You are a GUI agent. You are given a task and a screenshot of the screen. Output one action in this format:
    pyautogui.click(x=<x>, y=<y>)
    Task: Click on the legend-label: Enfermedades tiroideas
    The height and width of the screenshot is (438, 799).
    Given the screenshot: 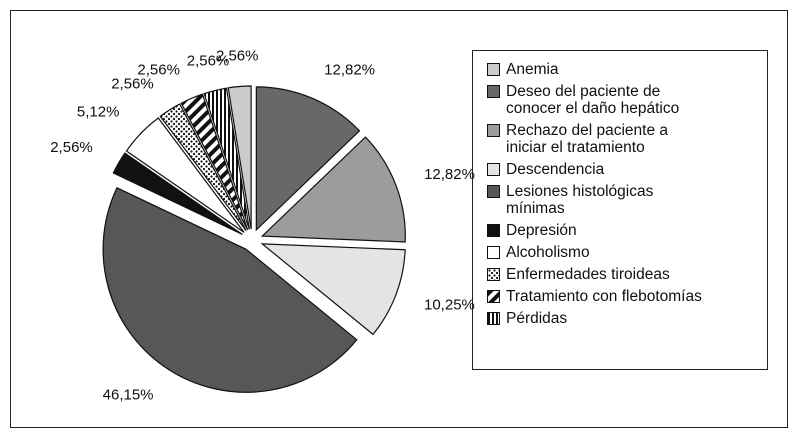 What is the action you would take?
    pyautogui.click(x=588, y=274)
    